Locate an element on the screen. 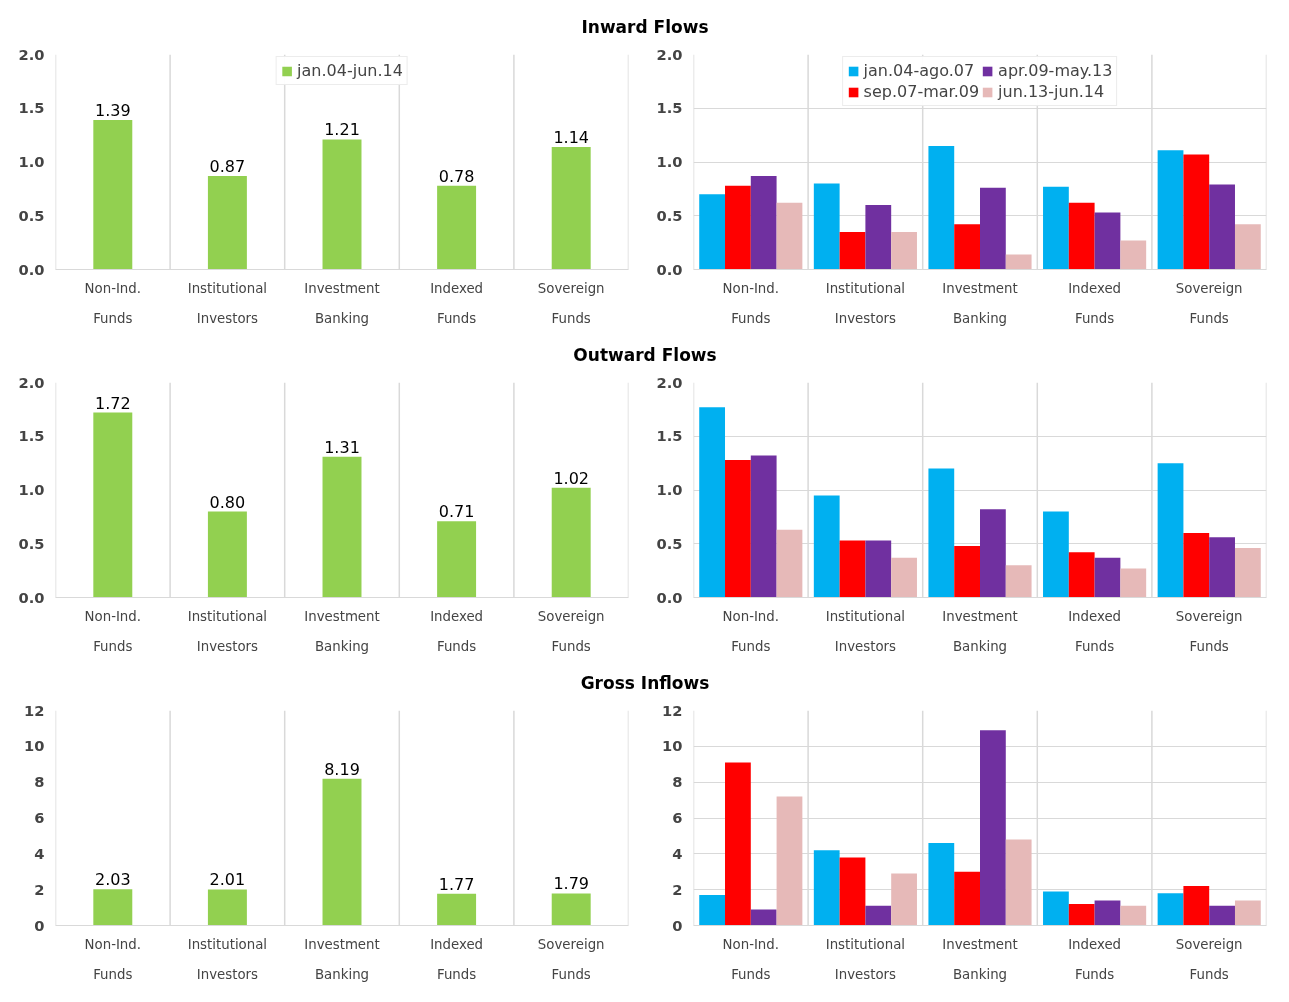 The image size is (1289, 1002). chart-title: Gross Inflows is located at coordinates (645, 683).